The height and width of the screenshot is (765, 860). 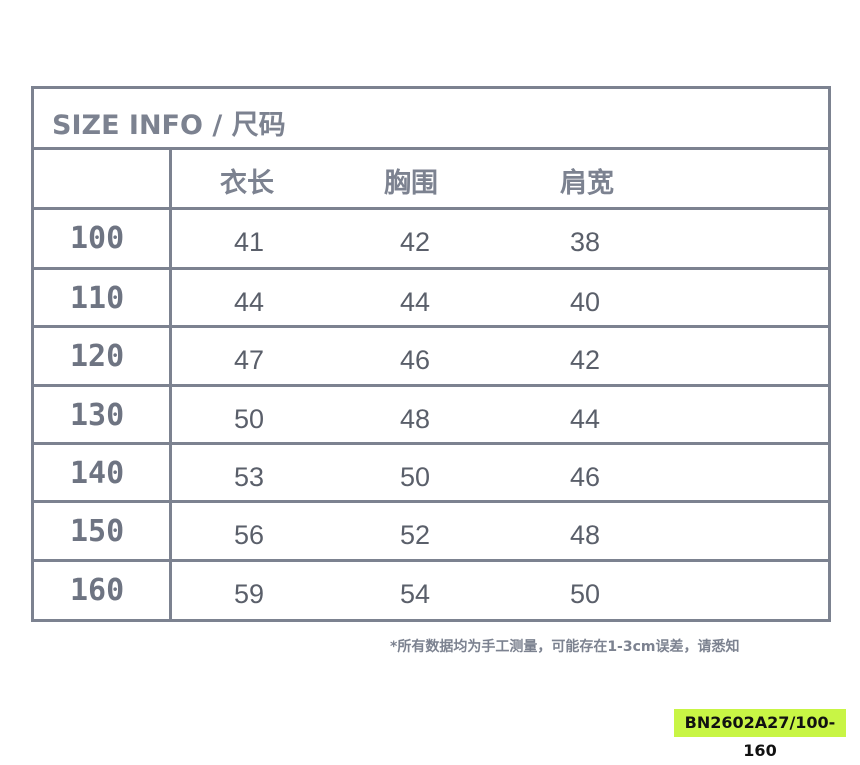 I want to click on size-label: 130, so click(x=97, y=415).